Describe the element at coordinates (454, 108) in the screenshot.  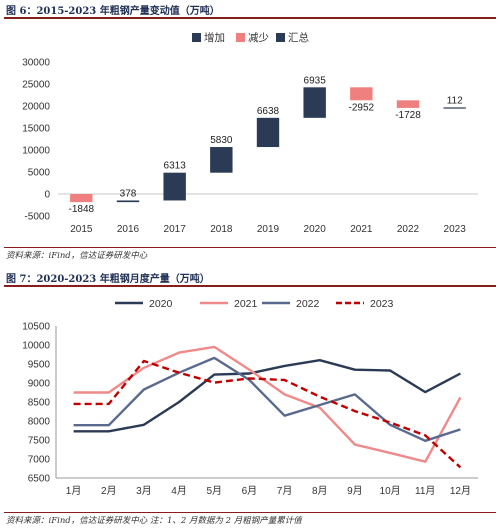
I see `bar-2023` at that location.